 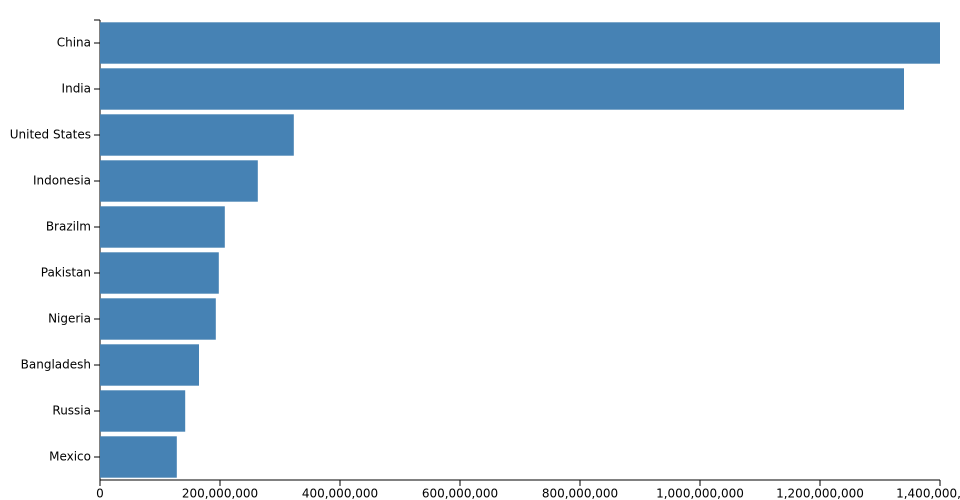 I want to click on x-tick-label: 1,200,000,000, so click(x=820, y=493).